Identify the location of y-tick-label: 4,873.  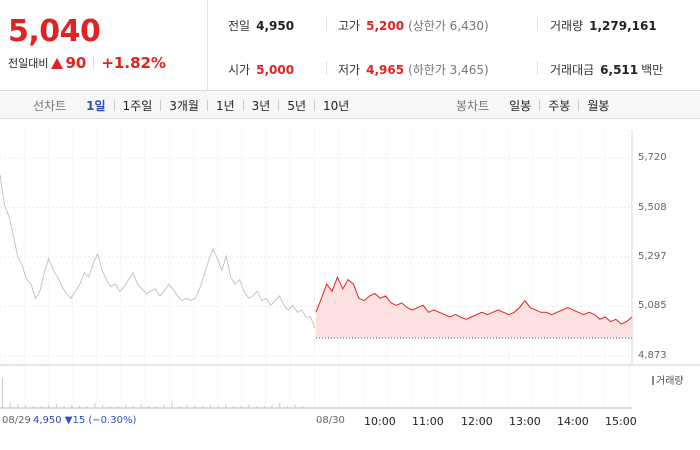
(652, 355).